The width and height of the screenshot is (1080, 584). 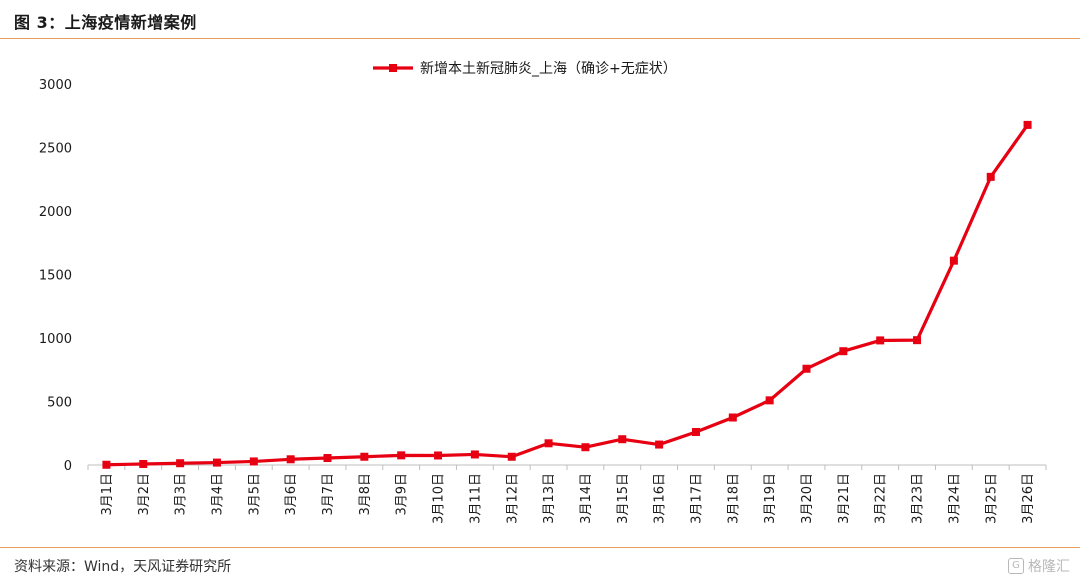 I want to click on x-tick-label: 3月14日, so click(x=586, y=498).